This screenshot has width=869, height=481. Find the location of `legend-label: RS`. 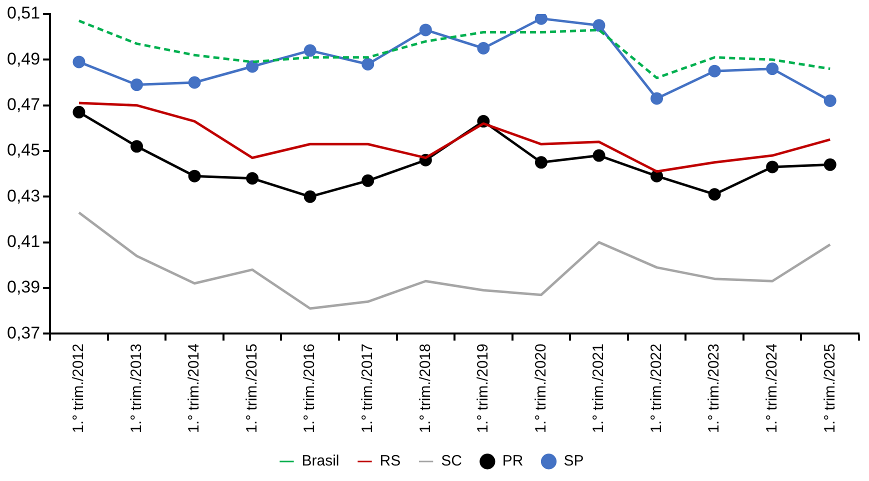

legend-label: RS is located at coordinates (390, 461).